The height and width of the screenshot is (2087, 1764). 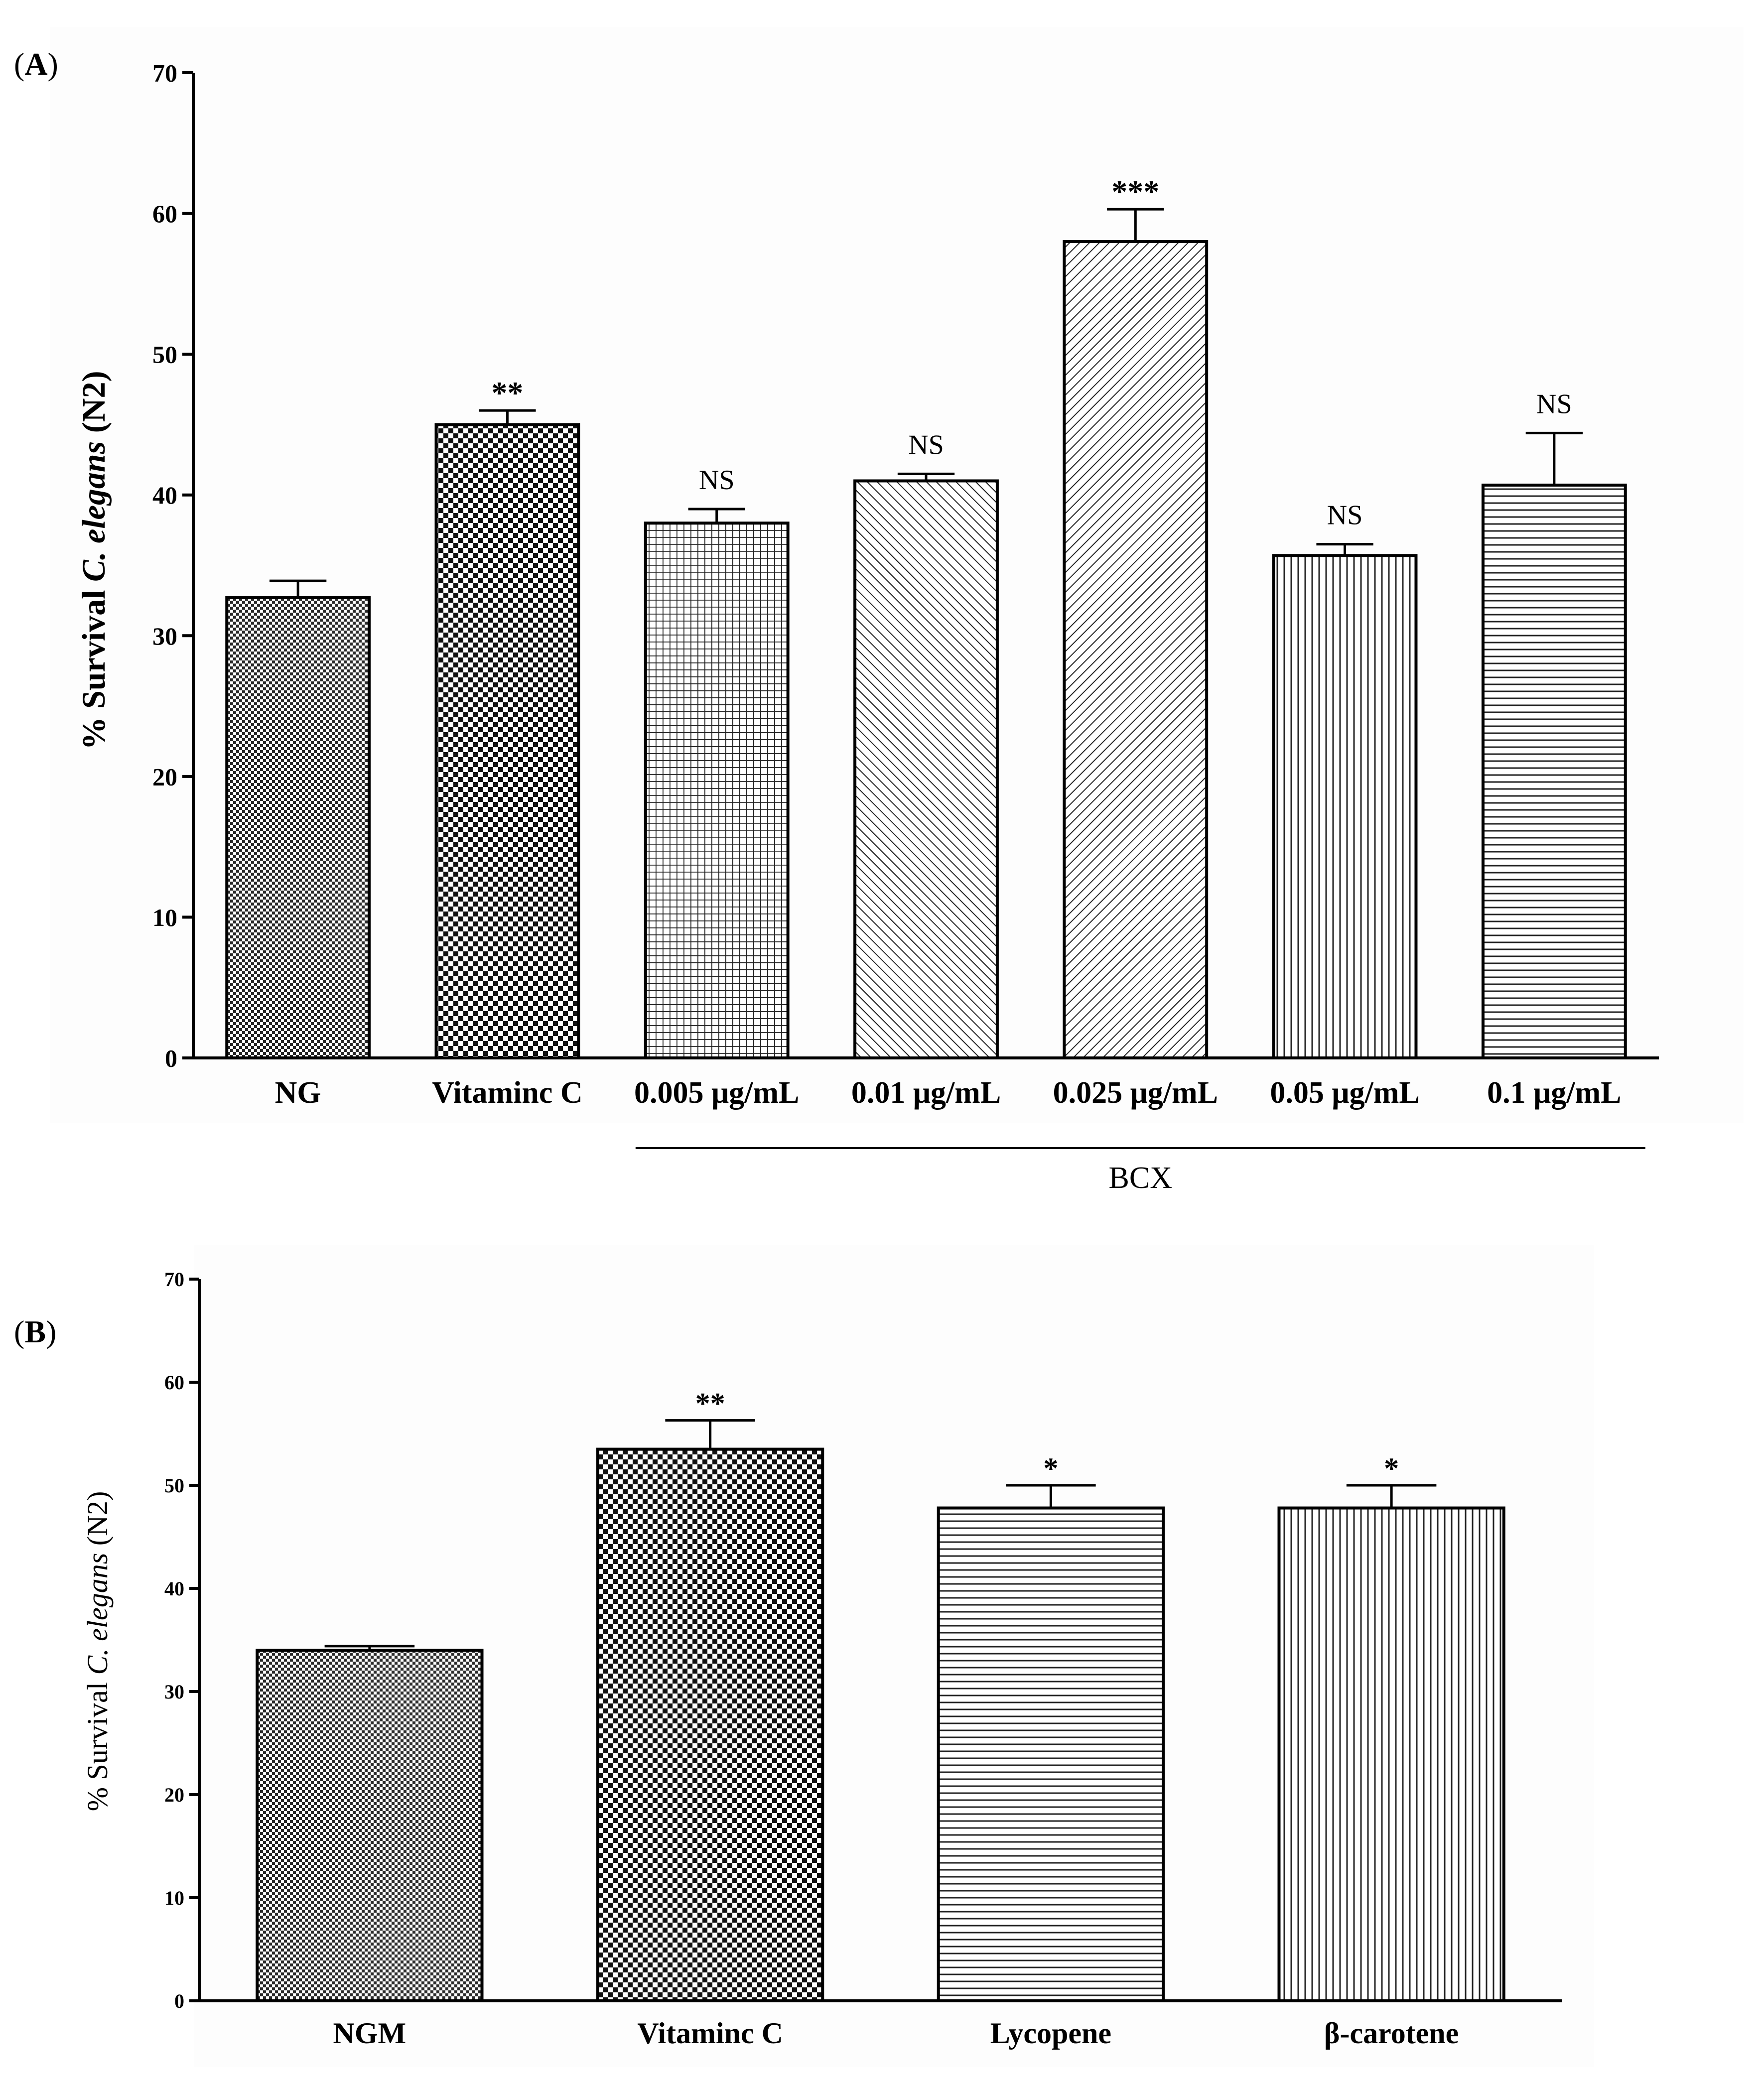 What do you see at coordinates (710, 2033) in the screenshot?
I see `panel-b-category-label: Vitaminc C` at bounding box center [710, 2033].